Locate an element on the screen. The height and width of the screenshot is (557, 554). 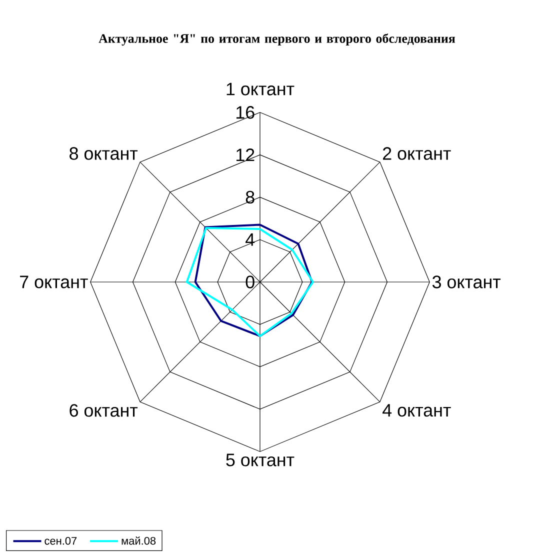
chart-title: Актуальное "Я" по итогам первого и второго обследования is located at coordinates (277, 40).